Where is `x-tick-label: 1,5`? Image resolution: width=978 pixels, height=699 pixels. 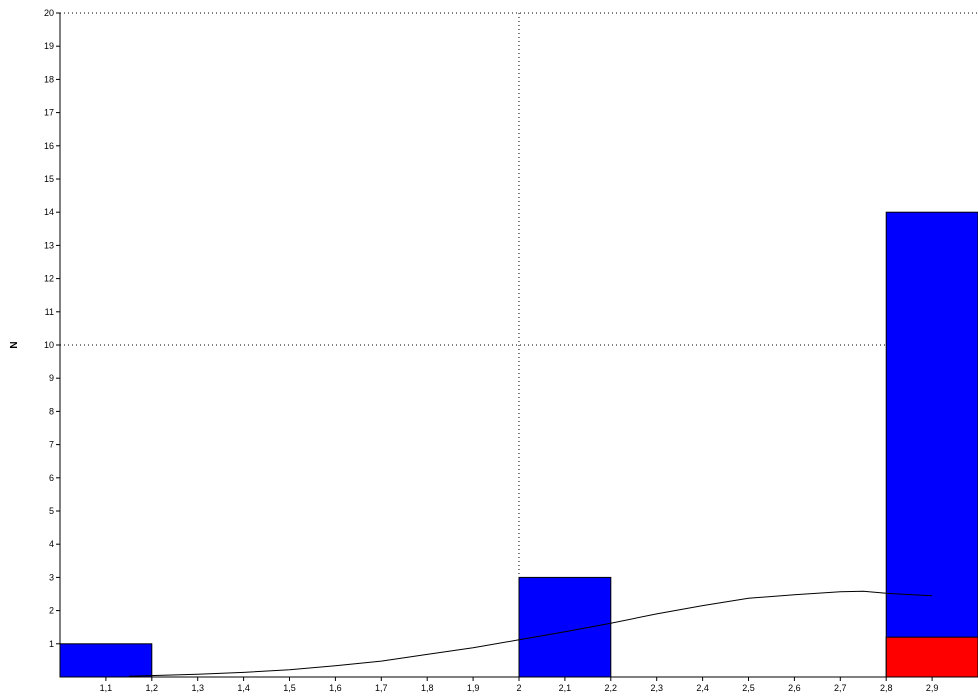
x-tick-label: 1,5 is located at coordinates (289, 688).